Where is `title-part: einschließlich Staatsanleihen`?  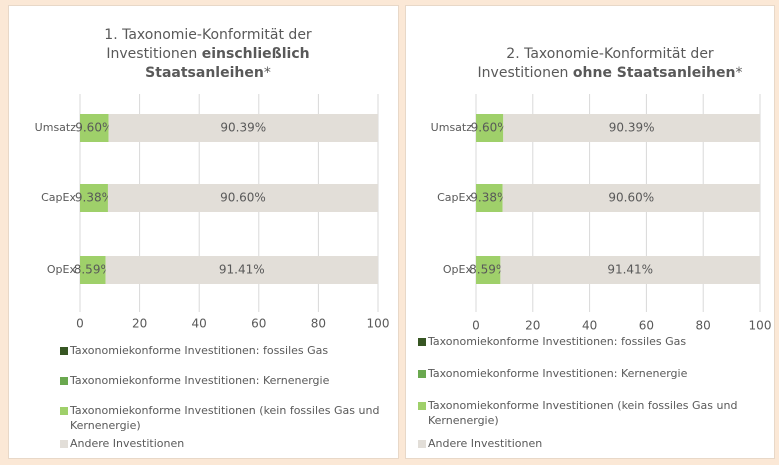
title-part: einschließlich Staatsanleihen is located at coordinates (227, 63).